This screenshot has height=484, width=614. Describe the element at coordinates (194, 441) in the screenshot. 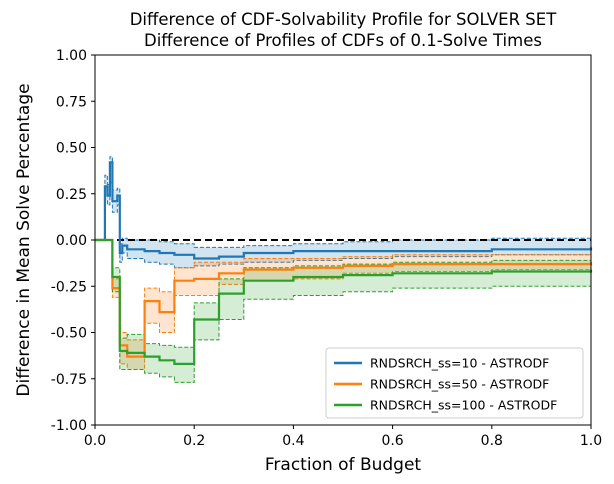

I see `x-tick-label: 0.2` at that location.